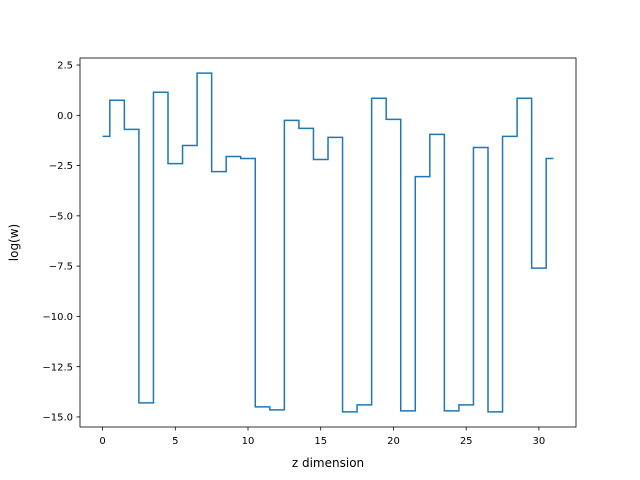 This screenshot has width=640, height=480. I want to click on x-tick-label: 0, so click(102, 441).